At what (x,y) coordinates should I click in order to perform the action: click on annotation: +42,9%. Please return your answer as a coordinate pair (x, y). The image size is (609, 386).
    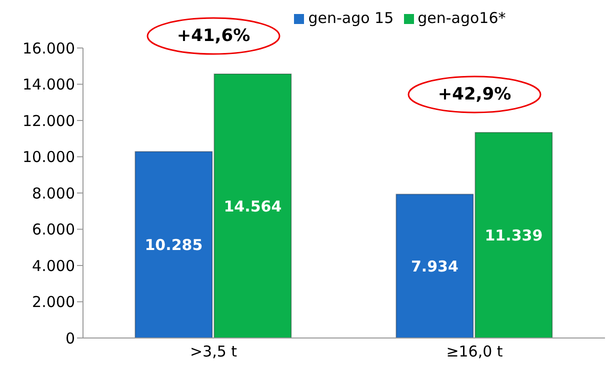
    Looking at the image, I should click on (475, 94).